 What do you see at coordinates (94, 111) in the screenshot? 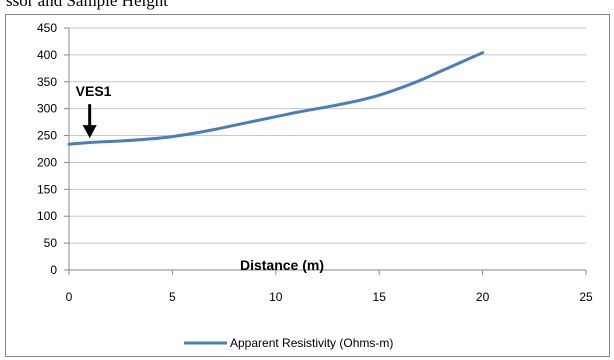
I see `annotations: VES1` at bounding box center [94, 111].